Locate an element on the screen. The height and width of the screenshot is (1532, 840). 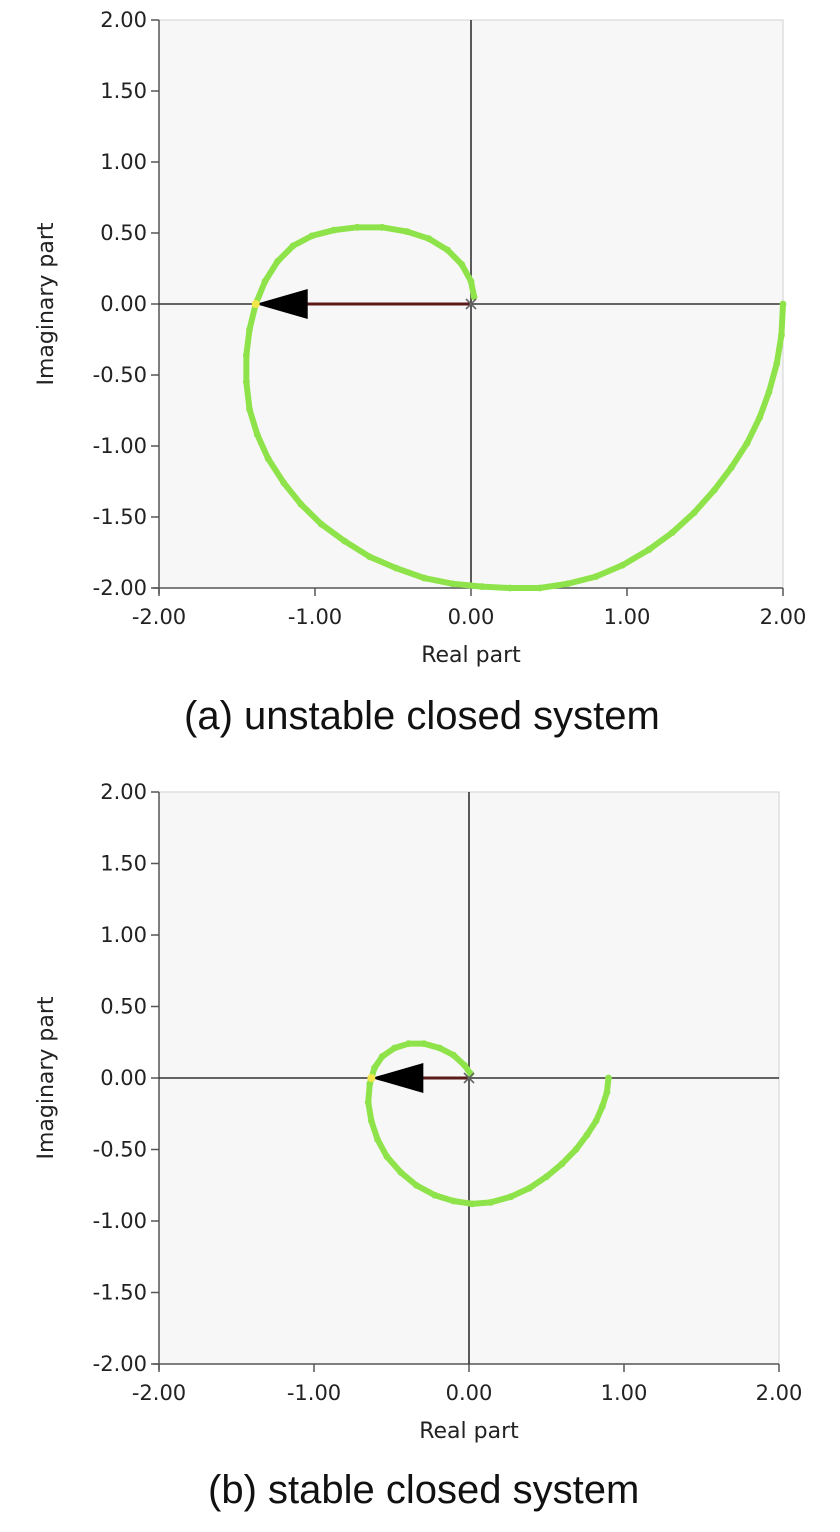
x-tick-label: 2.00 is located at coordinates (783, 617).